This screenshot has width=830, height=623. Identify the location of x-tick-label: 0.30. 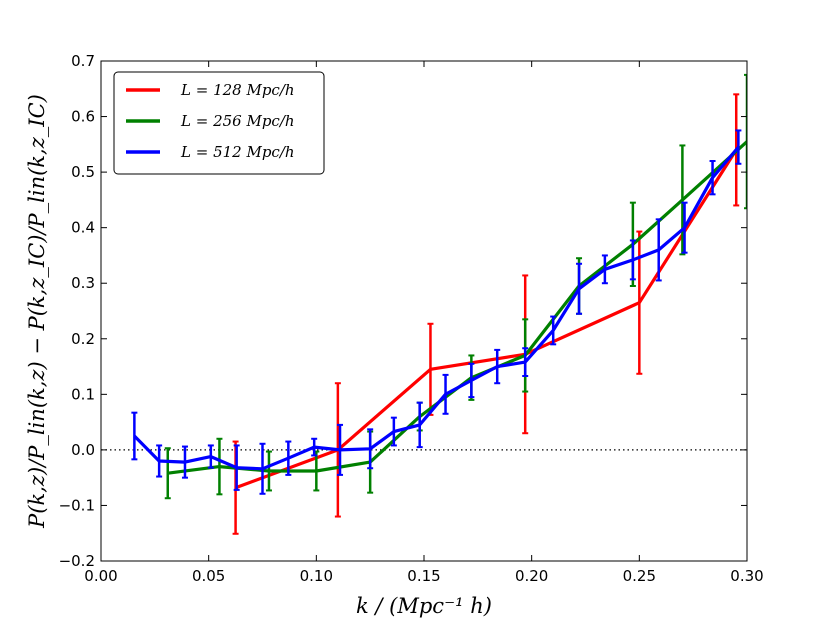
(746, 576).